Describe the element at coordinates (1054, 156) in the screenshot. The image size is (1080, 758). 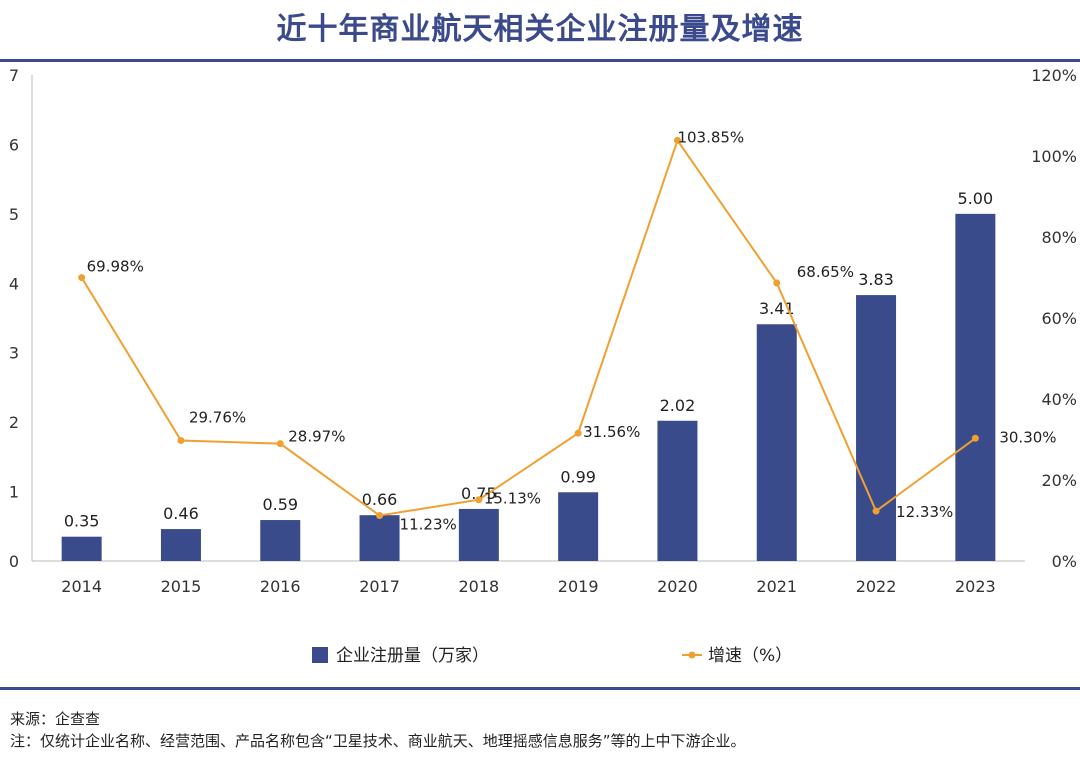
I see `right-tick-label: 100%` at that location.